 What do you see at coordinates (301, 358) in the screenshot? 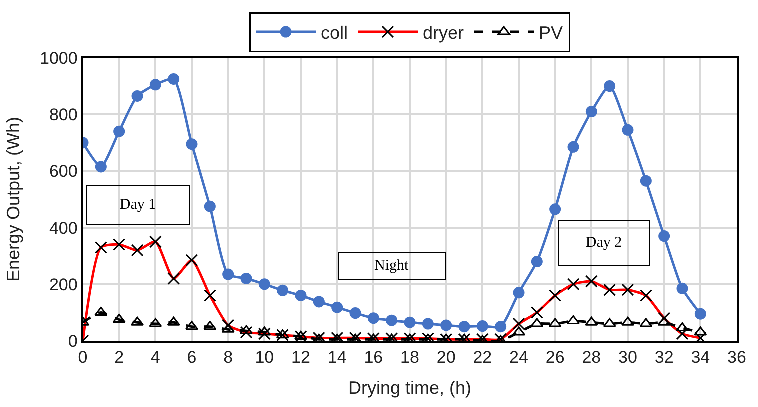
I see `x-tick-label: 12` at bounding box center [301, 358].